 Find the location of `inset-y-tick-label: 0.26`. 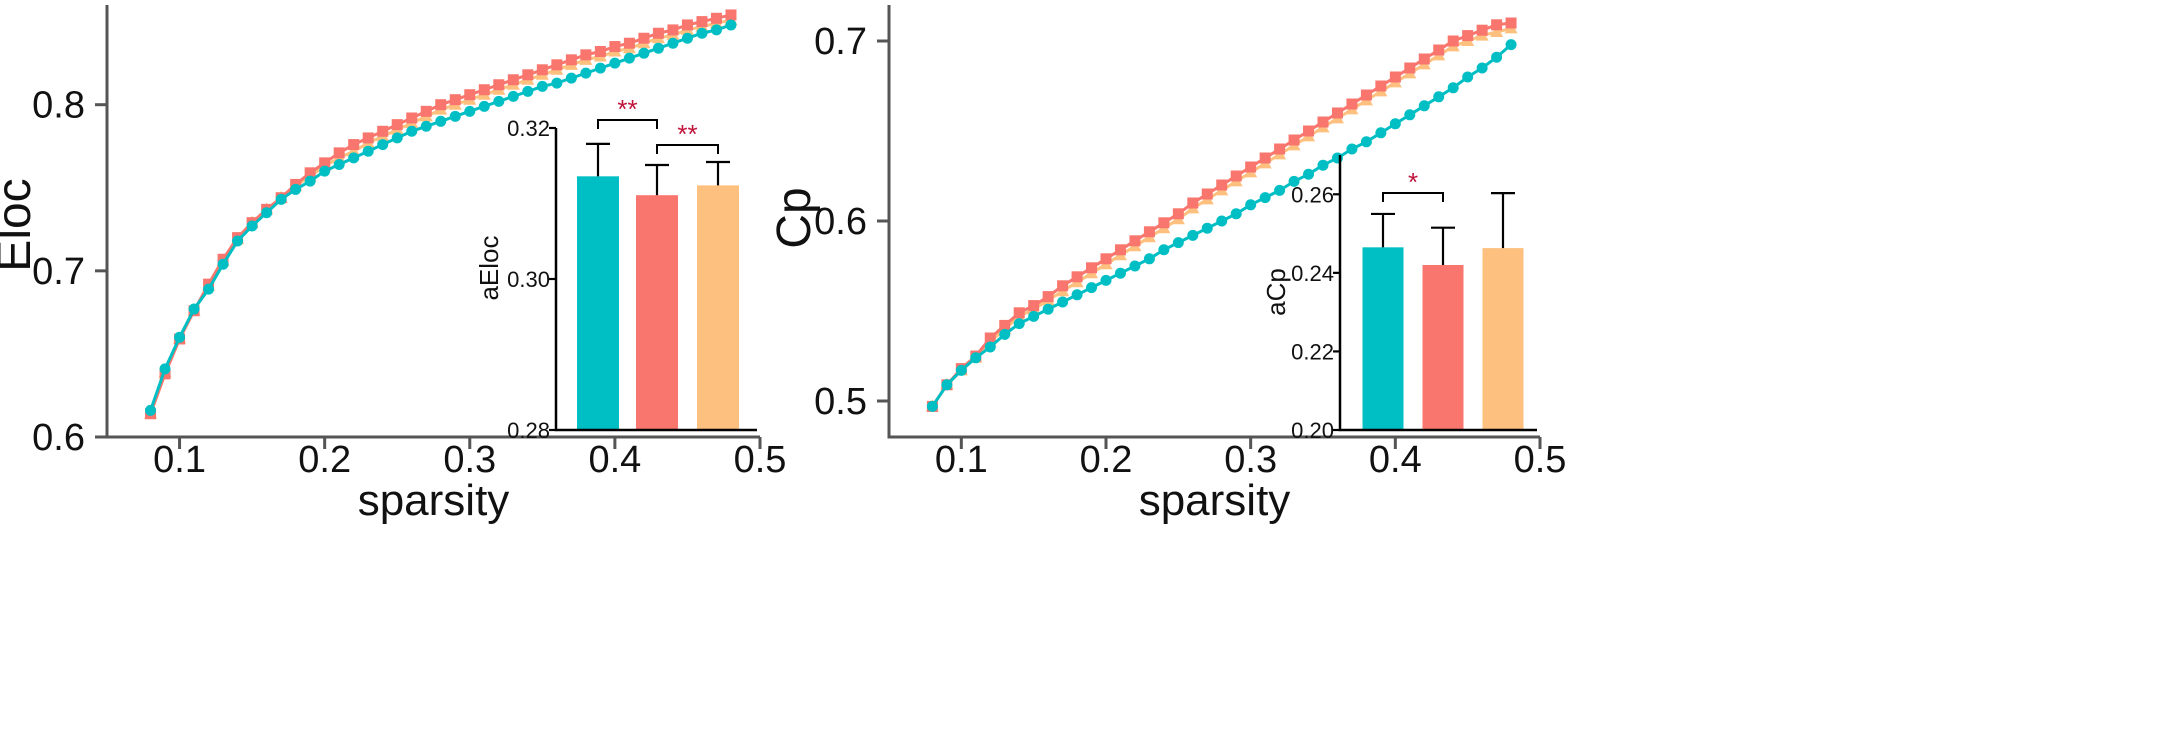

inset-y-tick-label: 0.26 is located at coordinates (1312, 194).